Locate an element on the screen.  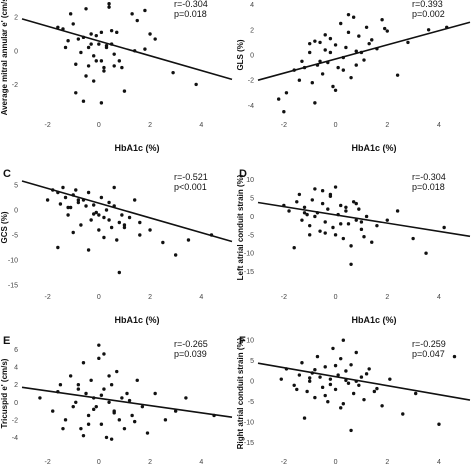
panel-3-y-axis-label: GCS (%) is located at coordinates (4, 227).